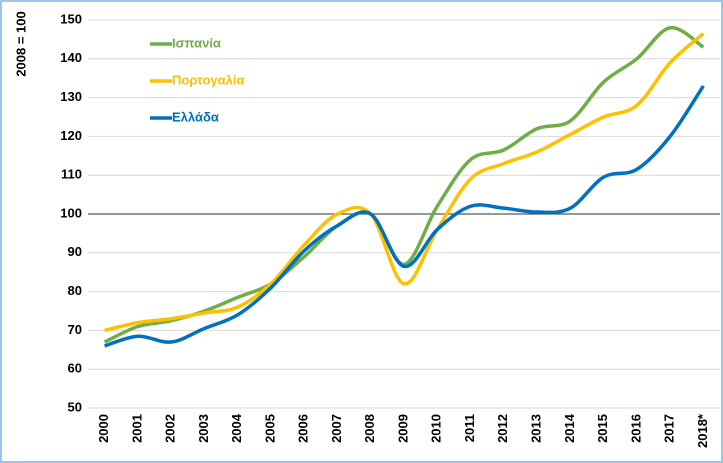 Image resolution: width=723 pixels, height=463 pixels. Describe the element at coordinates (71, 212) in the screenshot. I see `y-tick-label: 100` at that location.